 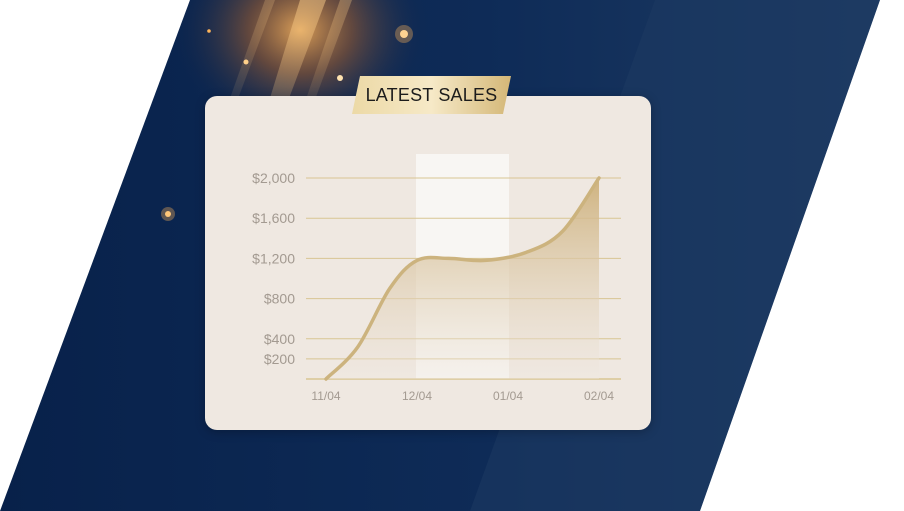 I want to click on chart-title: LATEST SALES, so click(x=431, y=95).